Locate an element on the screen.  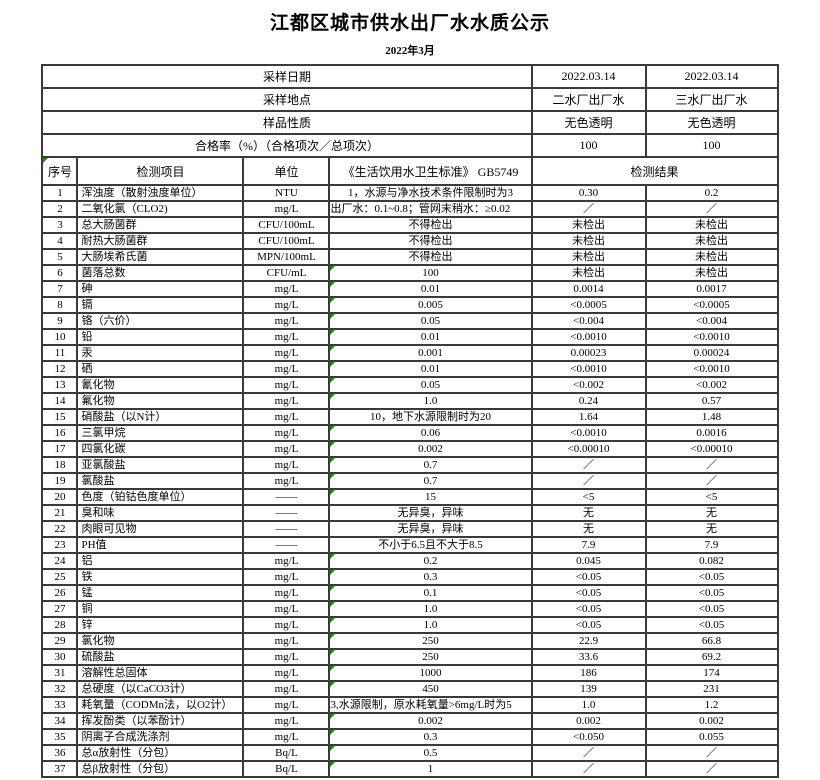
cell-no: 26 is located at coordinates (60, 593).